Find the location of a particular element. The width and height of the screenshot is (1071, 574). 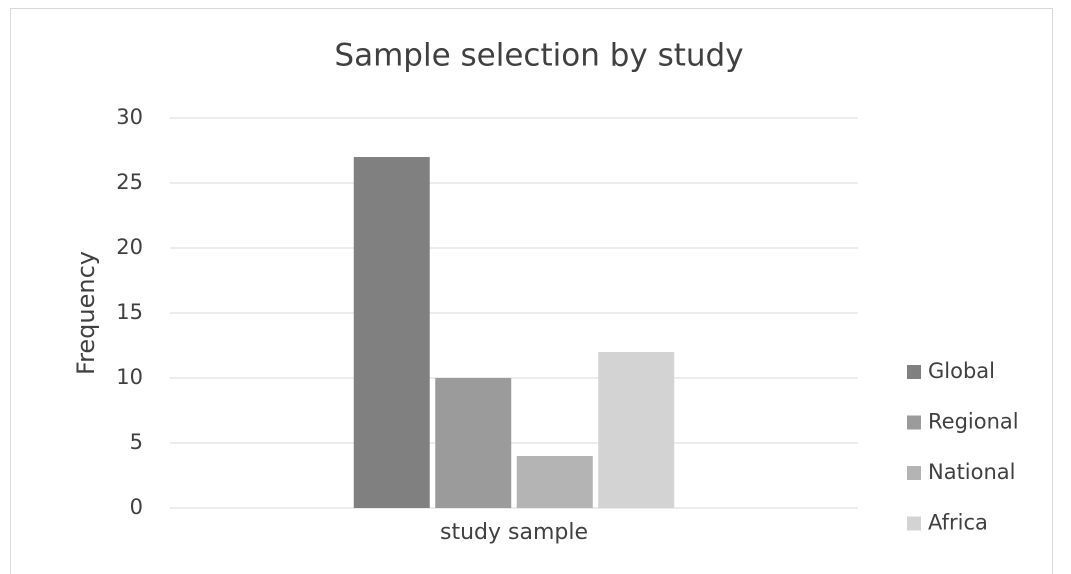

legend-label: Global is located at coordinates (961, 371).